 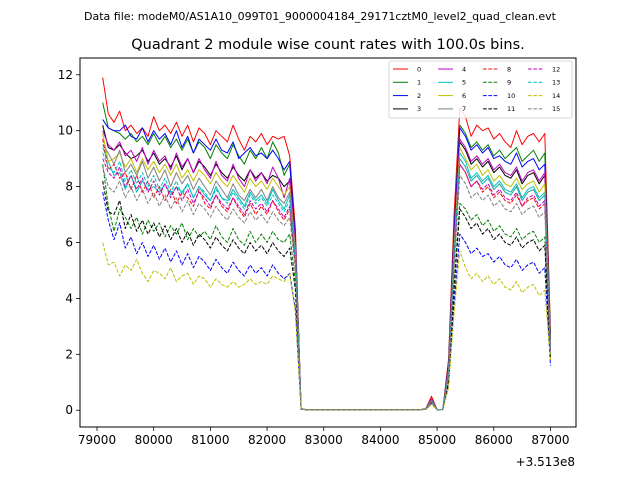 I want to click on y-tick-label: 10, so click(x=65, y=131).